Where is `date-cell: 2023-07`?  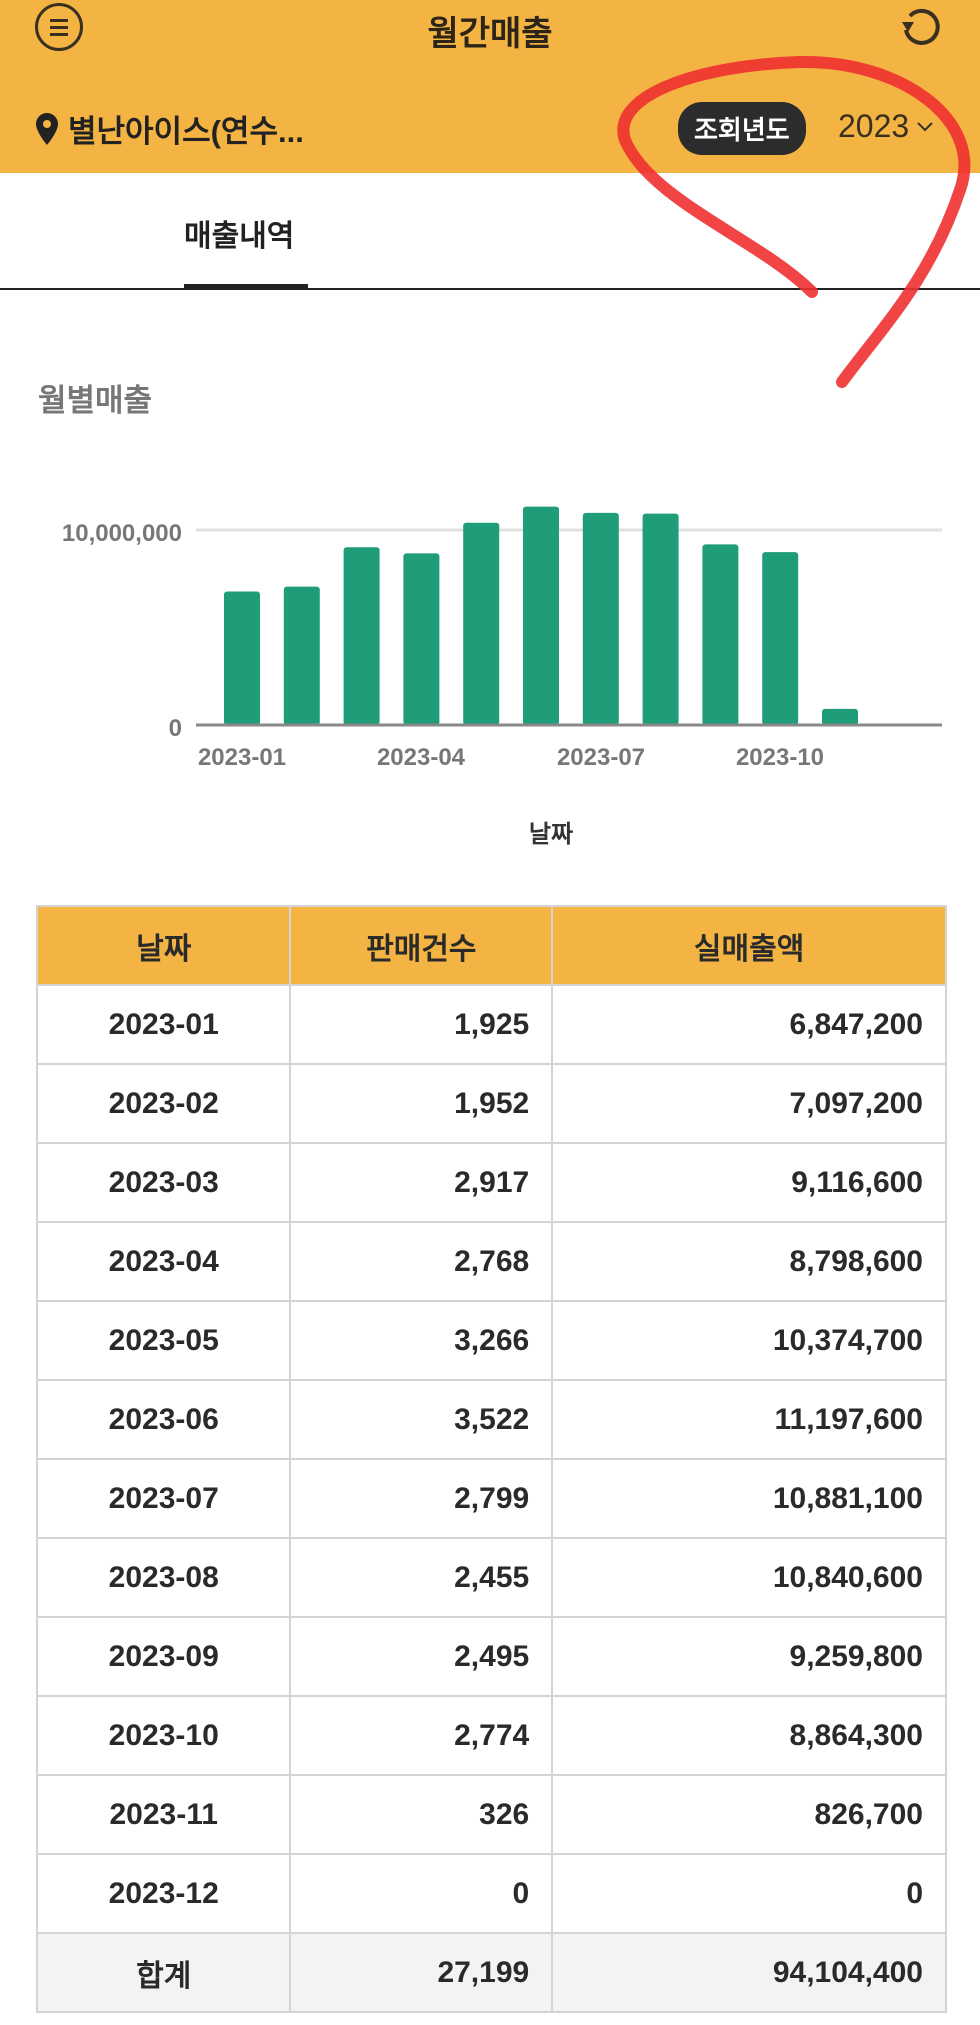 date-cell: 2023-07 is located at coordinates (163, 1498).